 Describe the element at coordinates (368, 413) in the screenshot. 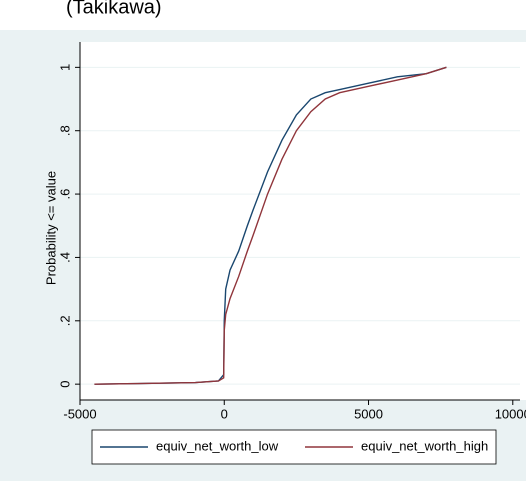

I see `x-tick-label: 5000` at that location.